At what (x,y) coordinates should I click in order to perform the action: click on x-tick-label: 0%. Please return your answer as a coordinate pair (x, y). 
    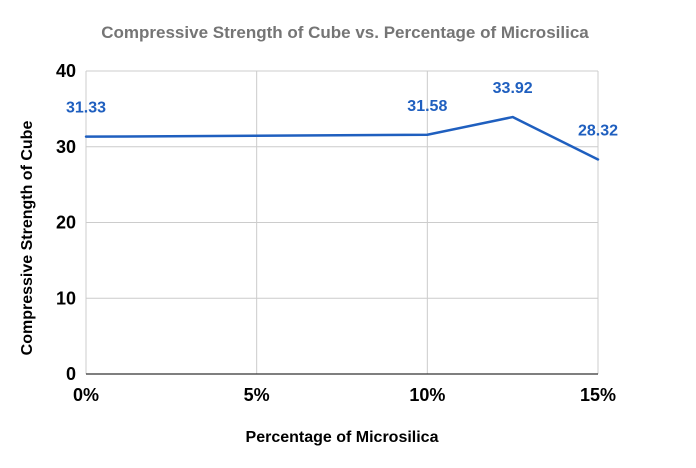
    Looking at the image, I should click on (86, 395).